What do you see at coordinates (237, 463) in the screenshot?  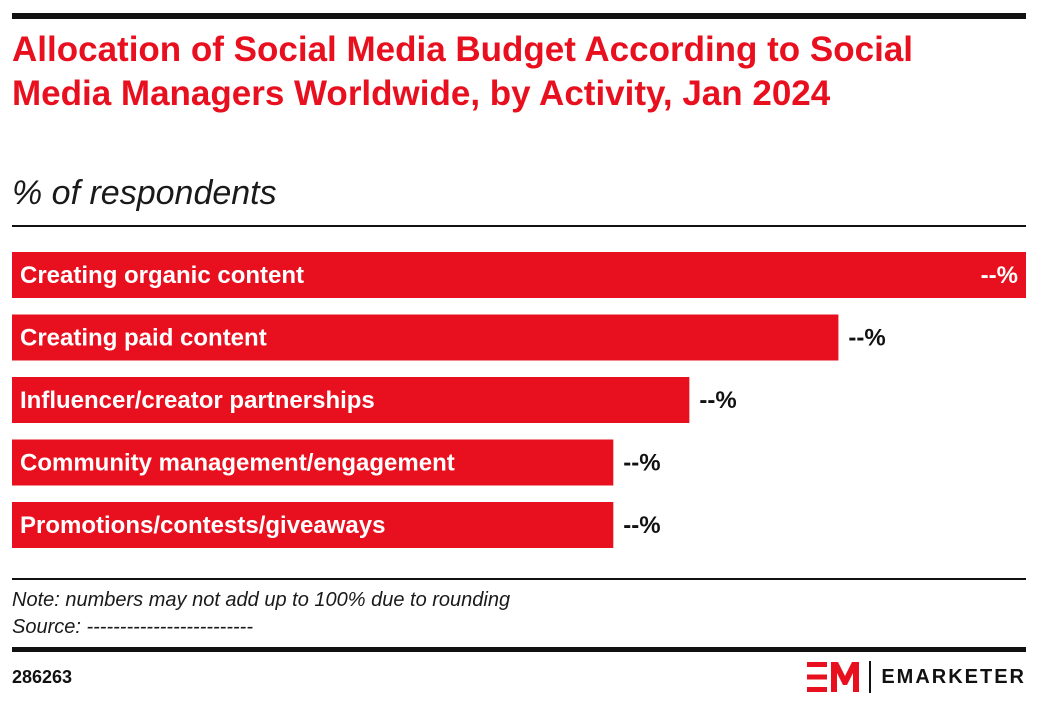 I see `category-label: Community management/engagement` at bounding box center [237, 463].